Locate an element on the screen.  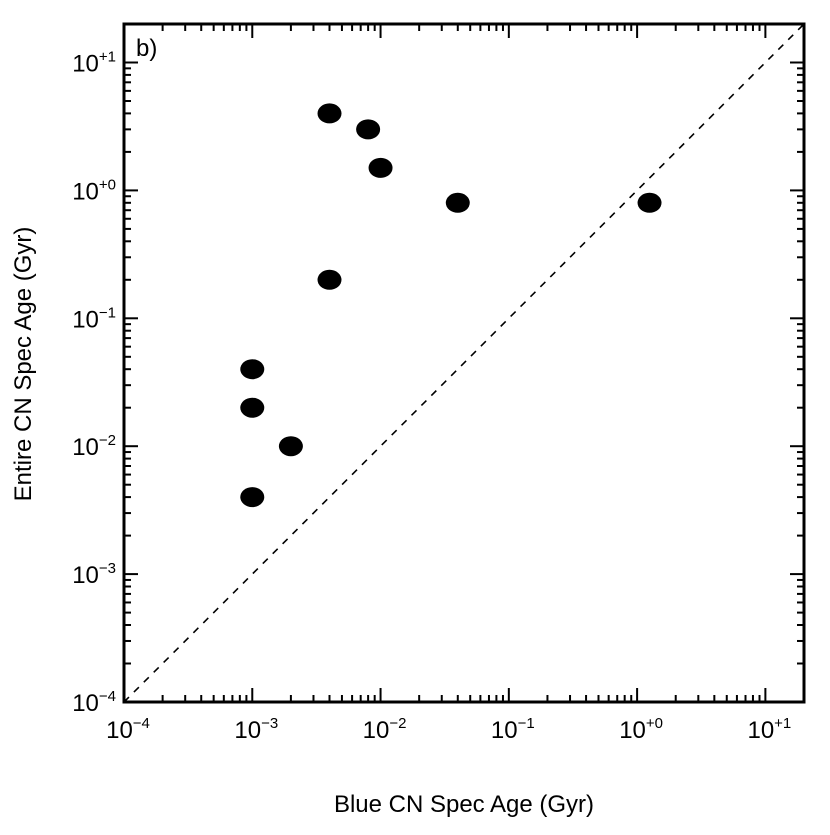
y-tick-label: 10⁻² is located at coordinates (94, 446).